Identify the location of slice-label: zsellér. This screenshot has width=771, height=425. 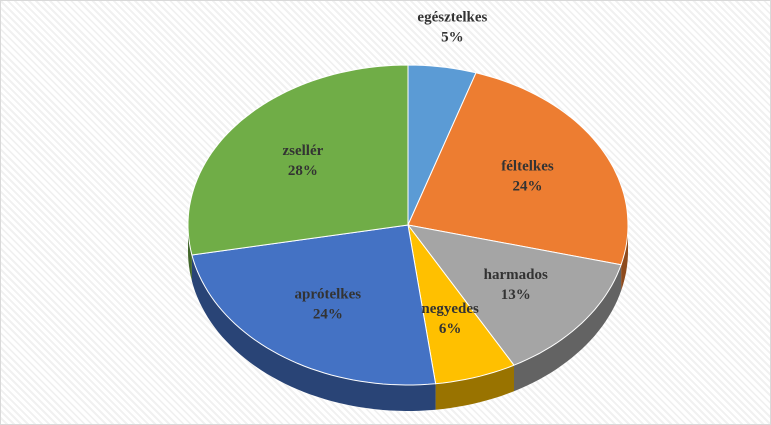
(302, 151).